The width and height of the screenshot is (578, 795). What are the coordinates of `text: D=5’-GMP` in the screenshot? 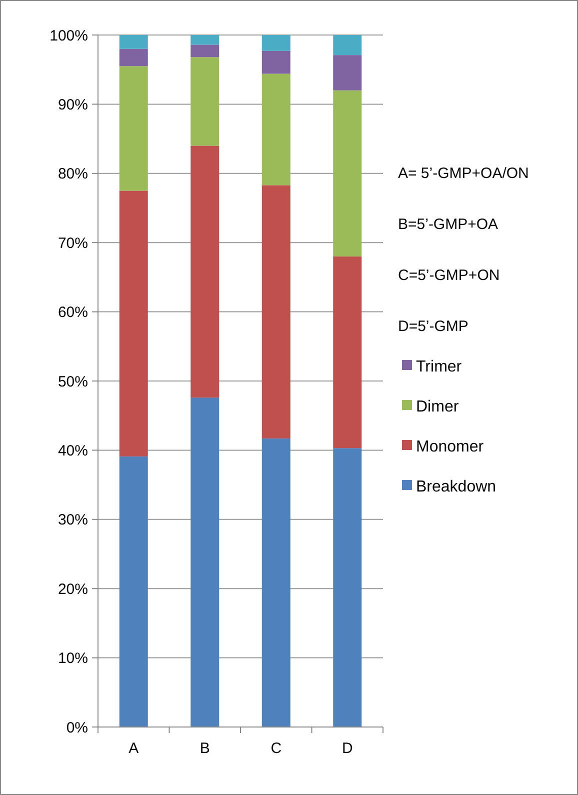 It's located at (433, 326).